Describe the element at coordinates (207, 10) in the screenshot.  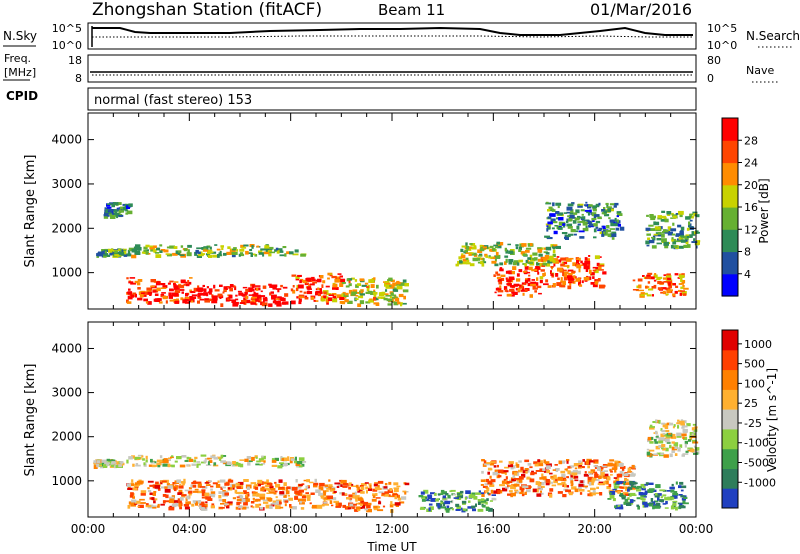
I see `station-title: Zhongshan Station (fitACF)` at that location.